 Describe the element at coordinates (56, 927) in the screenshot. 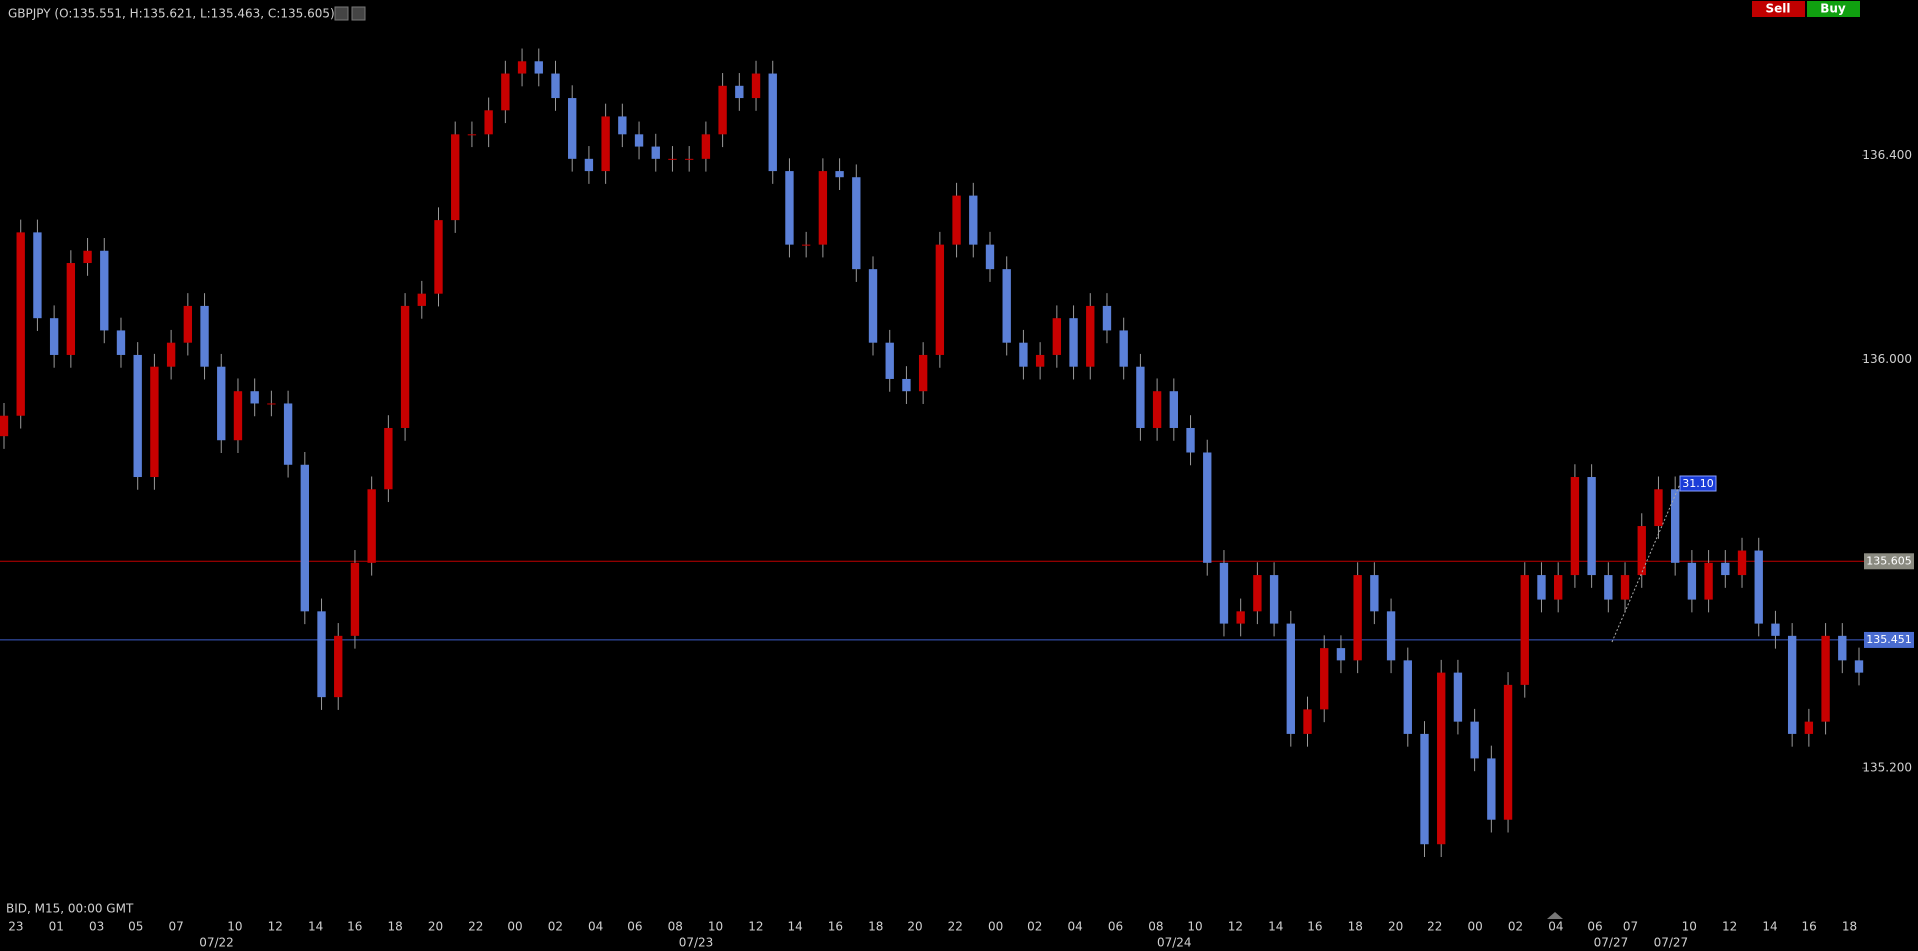

I see `x-tick-label: 01` at that location.